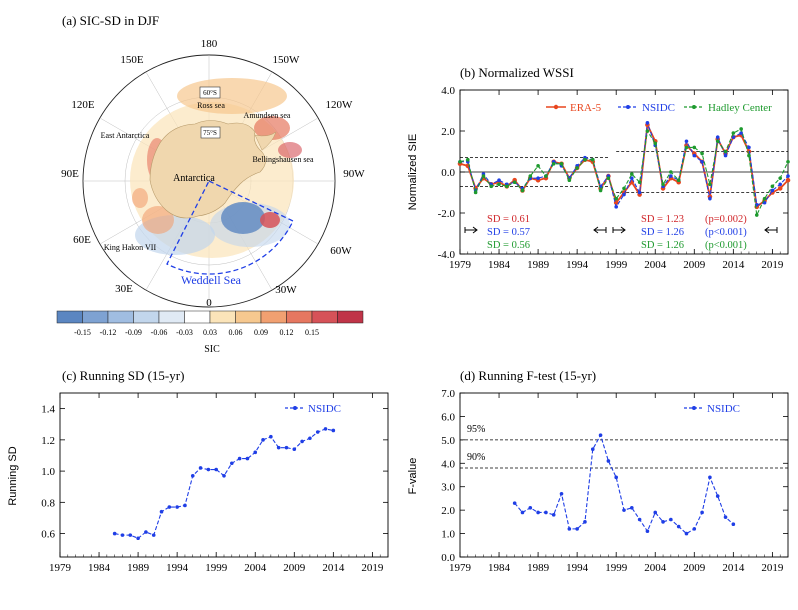 The image size is (798, 610). I want to click on weddell-sea-sector, so click(230, 227).